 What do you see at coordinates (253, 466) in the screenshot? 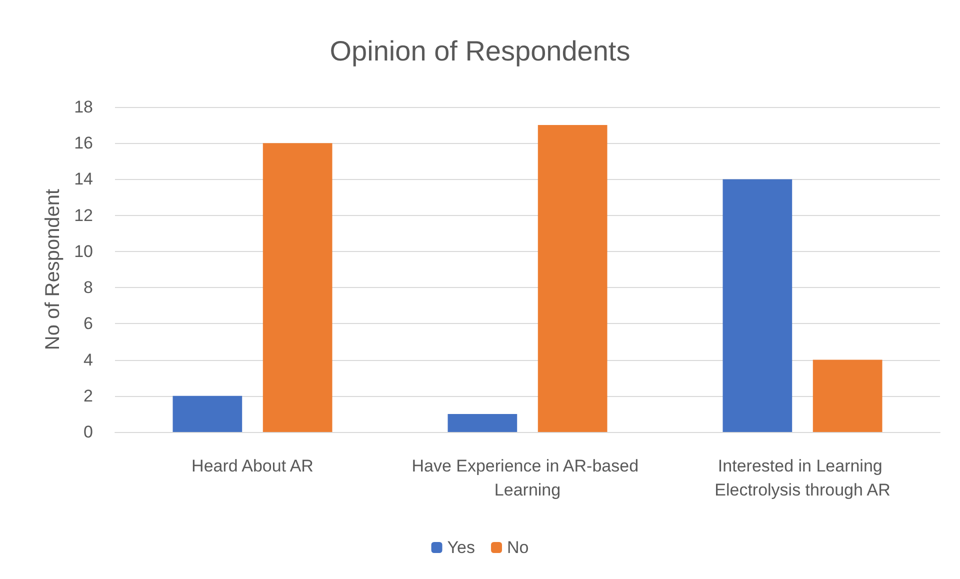
I see `x-tick-label: Heard About AR` at bounding box center [253, 466].